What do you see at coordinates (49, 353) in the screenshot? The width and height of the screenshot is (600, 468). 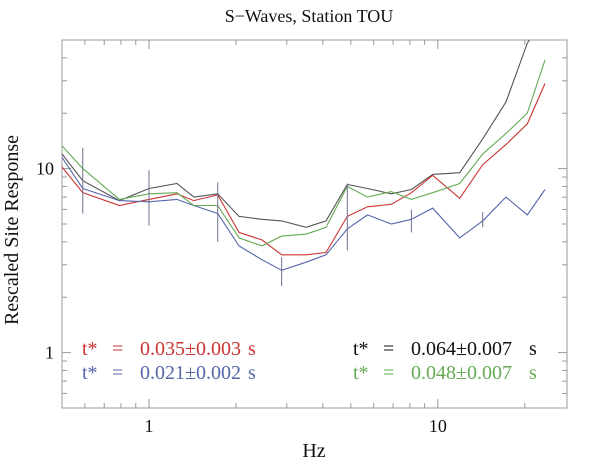 I see `y-tick-label: 1` at bounding box center [49, 353].